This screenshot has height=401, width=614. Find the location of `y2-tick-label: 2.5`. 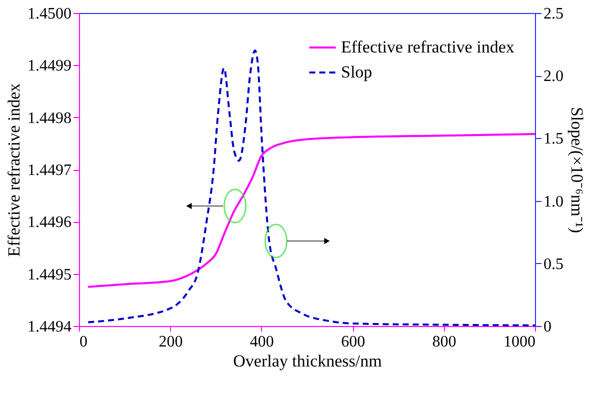

y2-tick-label: 2.5 is located at coordinates (554, 14).